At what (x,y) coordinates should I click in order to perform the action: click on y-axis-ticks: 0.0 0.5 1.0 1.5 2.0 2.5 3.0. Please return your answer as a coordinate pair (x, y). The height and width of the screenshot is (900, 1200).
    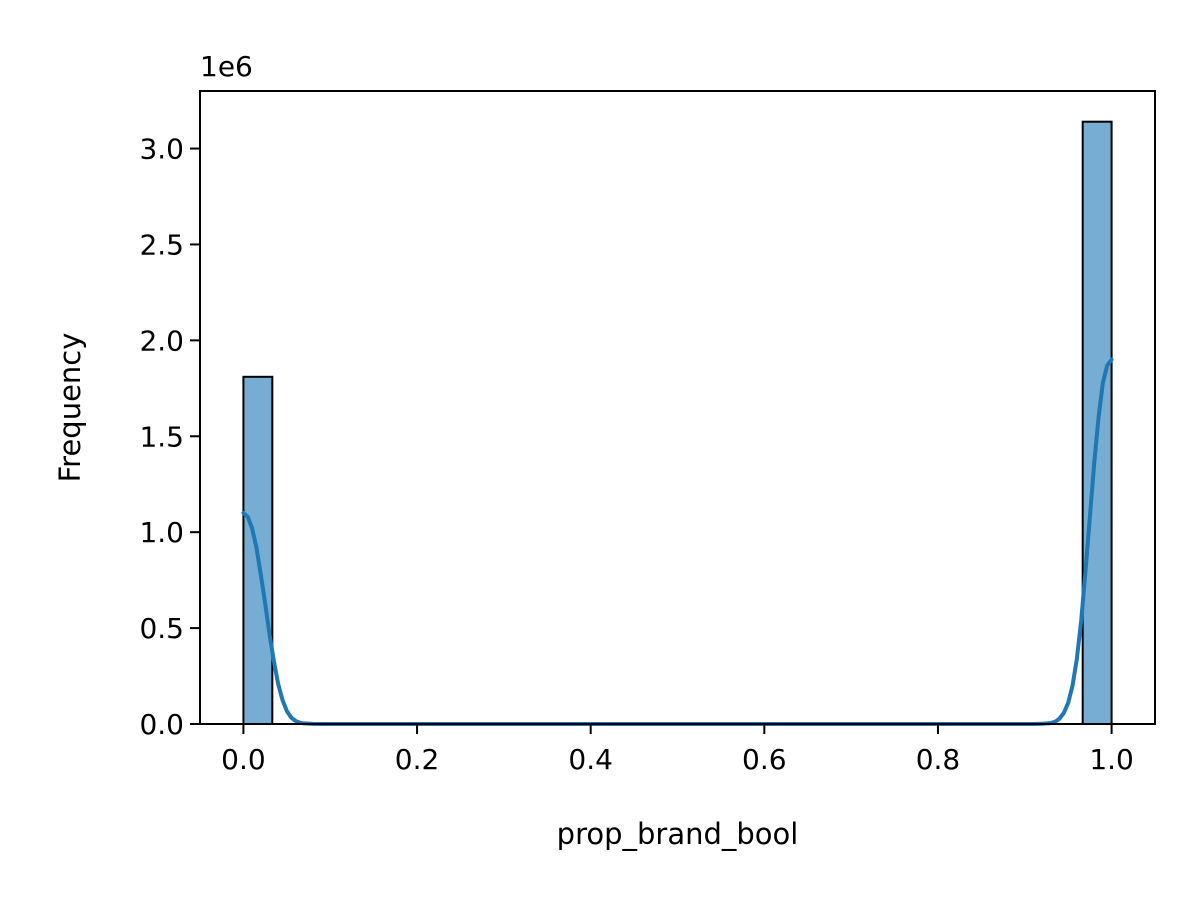
    Looking at the image, I should click on (169, 437).